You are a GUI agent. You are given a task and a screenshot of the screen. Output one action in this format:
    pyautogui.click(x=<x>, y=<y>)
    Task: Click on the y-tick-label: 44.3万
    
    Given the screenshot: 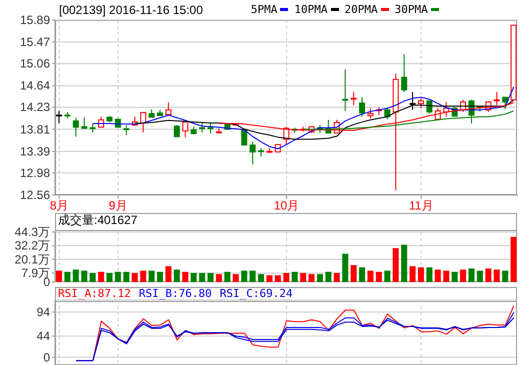 What is the action you would take?
    pyautogui.click(x=32, y=232)
    